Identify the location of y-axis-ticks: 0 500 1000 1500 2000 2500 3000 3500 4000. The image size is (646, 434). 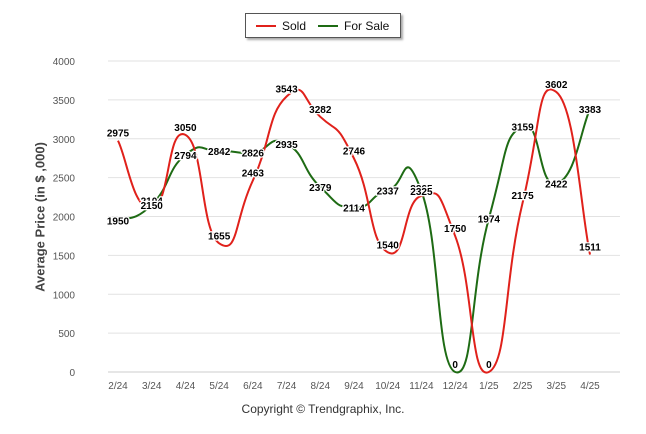
(64, 218).